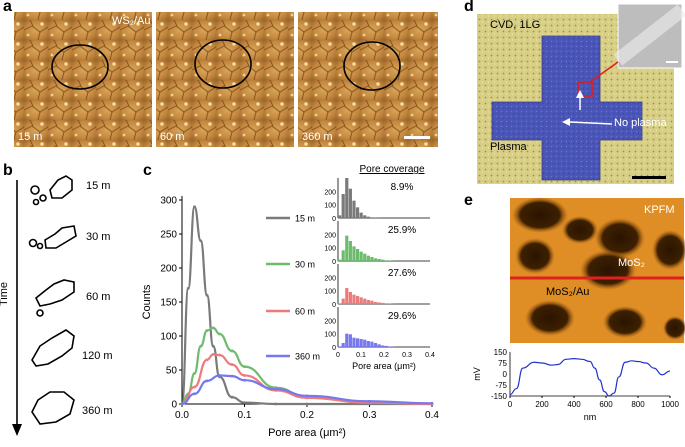 This screenshot has width=685, height=447. I want to click on pore-outlines, so click(44, 305).